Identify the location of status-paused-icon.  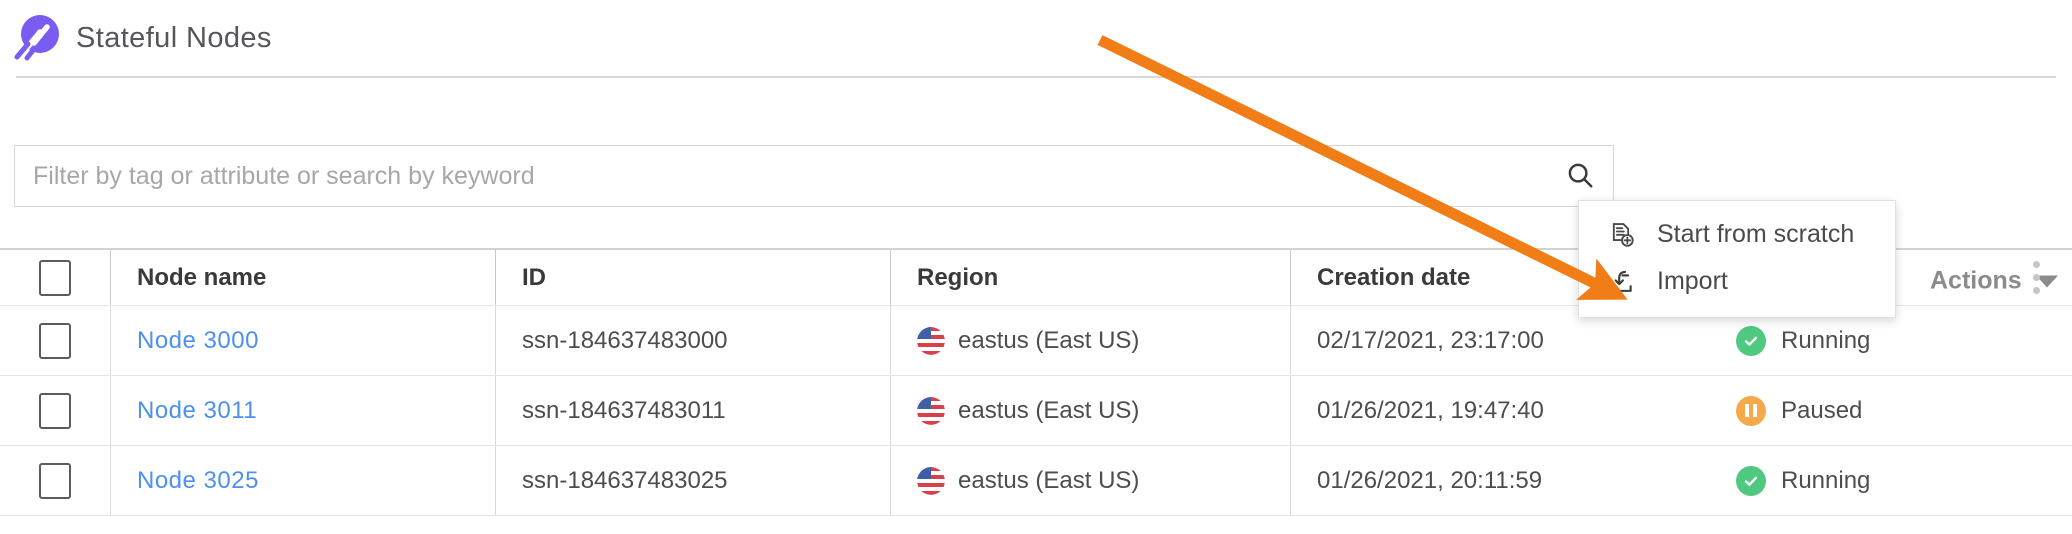
(1751, 410).